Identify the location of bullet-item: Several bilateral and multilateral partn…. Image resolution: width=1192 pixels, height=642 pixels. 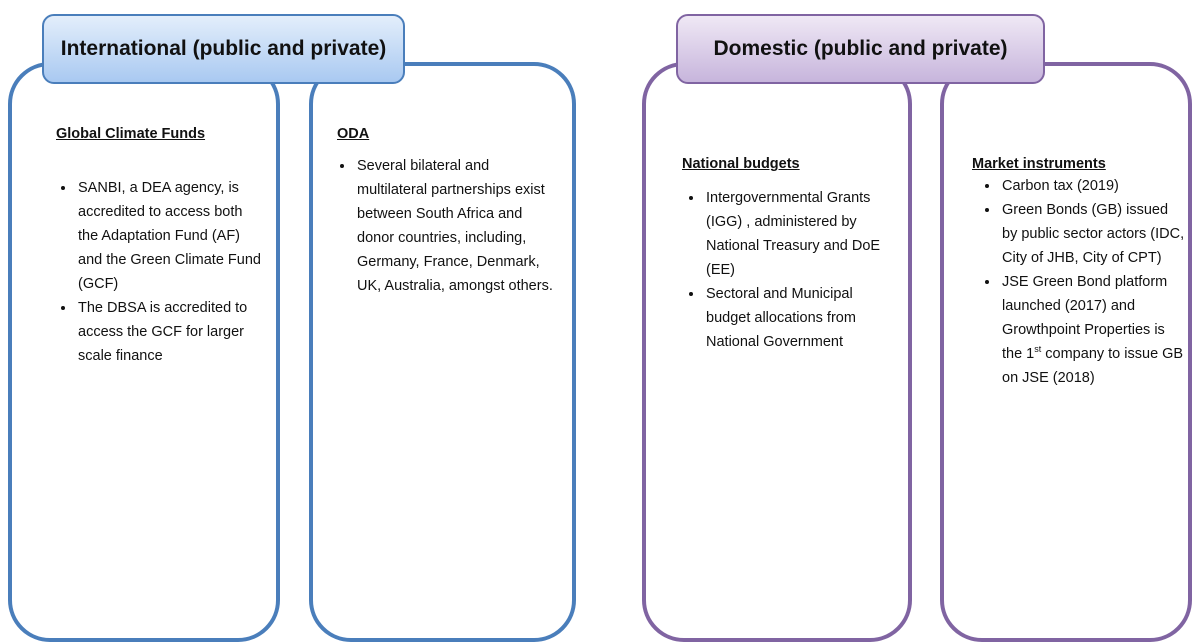
(457, 226).